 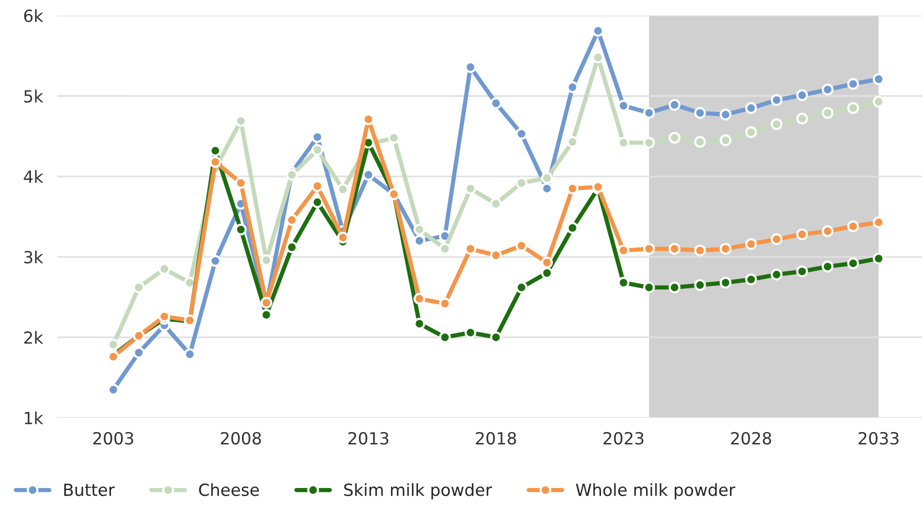 What do you see at coordinates (418, 491) in the screenshot?
I see `legend-label: Skim milk powder` at bounding box center [418, 491].